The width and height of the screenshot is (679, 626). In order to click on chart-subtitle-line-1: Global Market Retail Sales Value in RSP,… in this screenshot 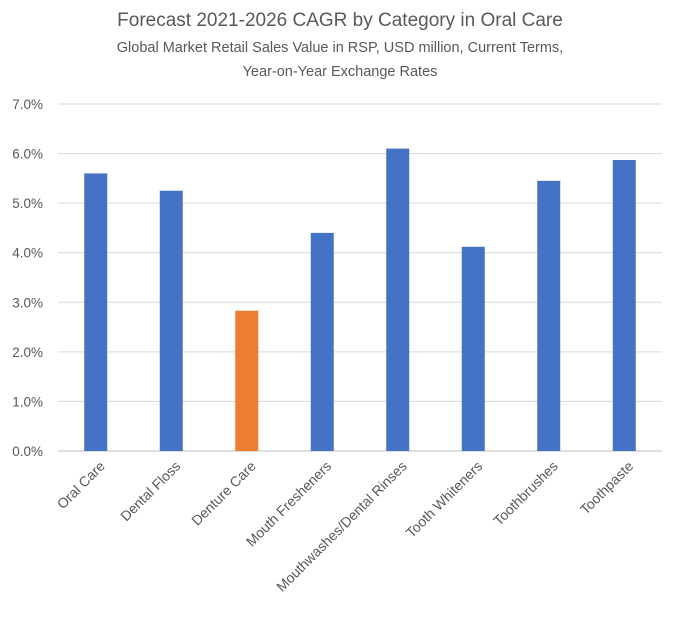, I will do `click(340, 48)`.